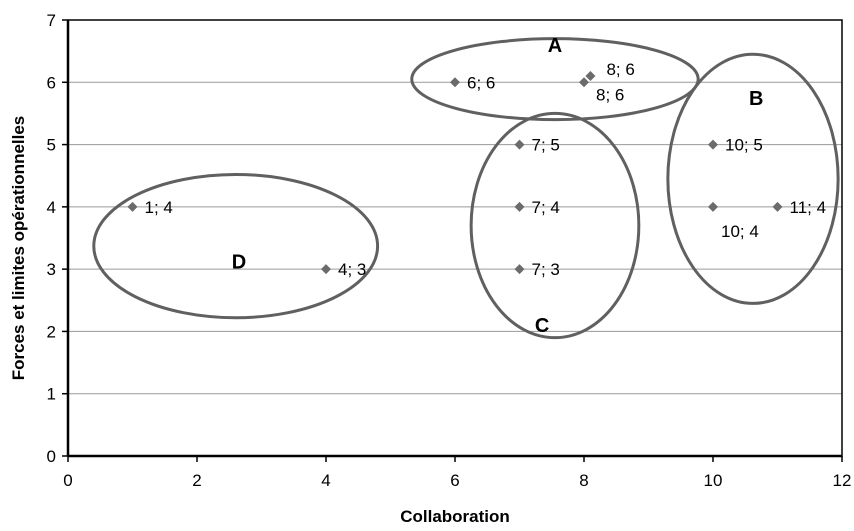 The height and width of the screenshot is (531, 854). I want to click on x-tick-label: 0, so click(67, 480).